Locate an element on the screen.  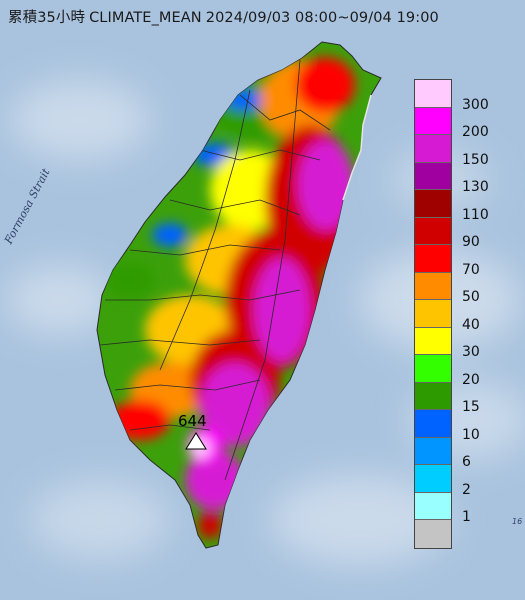
title-period: 2024/09/03 08:00~09/04 19:00 is located at coordinates (322, 18).